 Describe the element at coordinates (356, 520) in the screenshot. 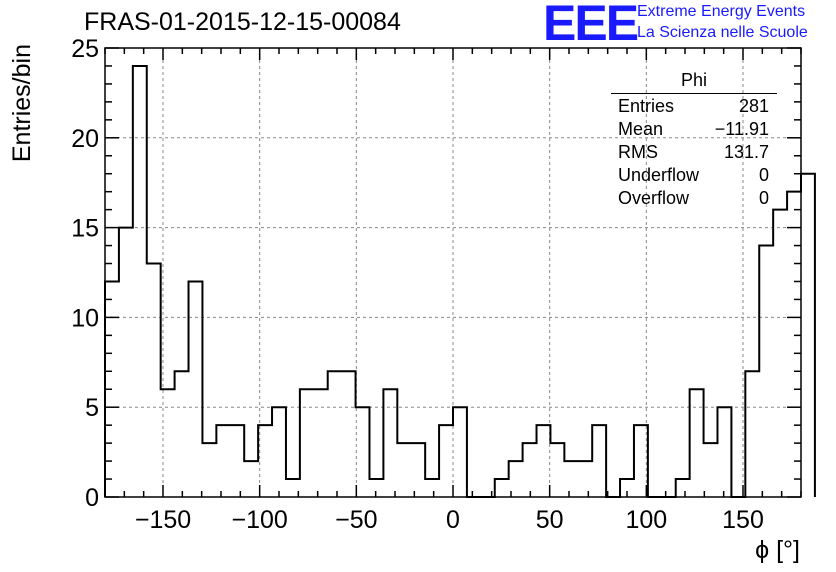

I see `x-tick-label: −50` at that location.